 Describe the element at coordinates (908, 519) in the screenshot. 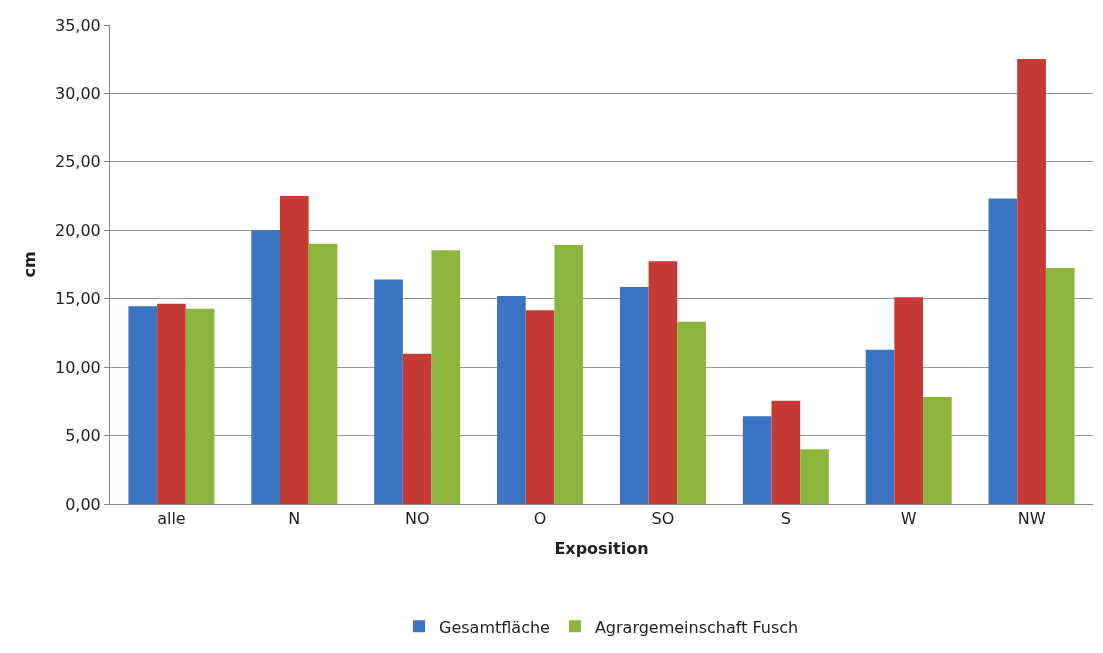

I see `x-tick-label: W` at that location.